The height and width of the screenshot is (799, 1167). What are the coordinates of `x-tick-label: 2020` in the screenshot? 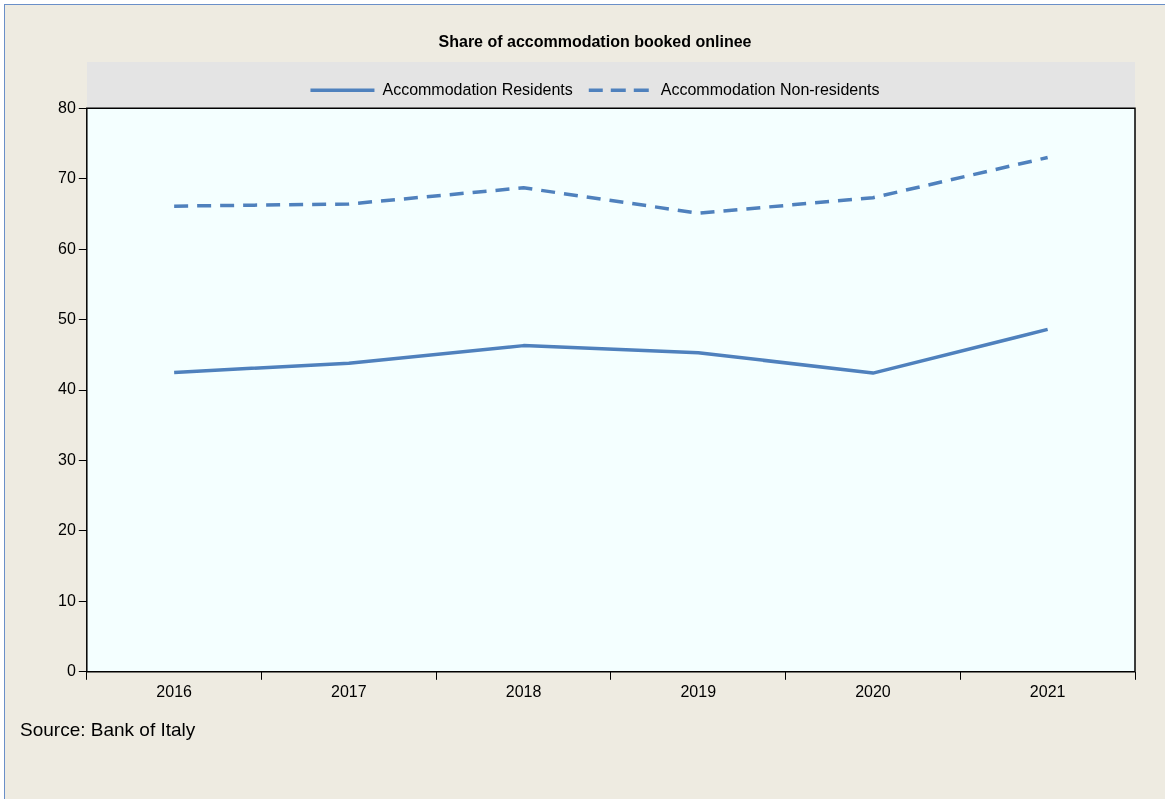 It's located at (873, 691).